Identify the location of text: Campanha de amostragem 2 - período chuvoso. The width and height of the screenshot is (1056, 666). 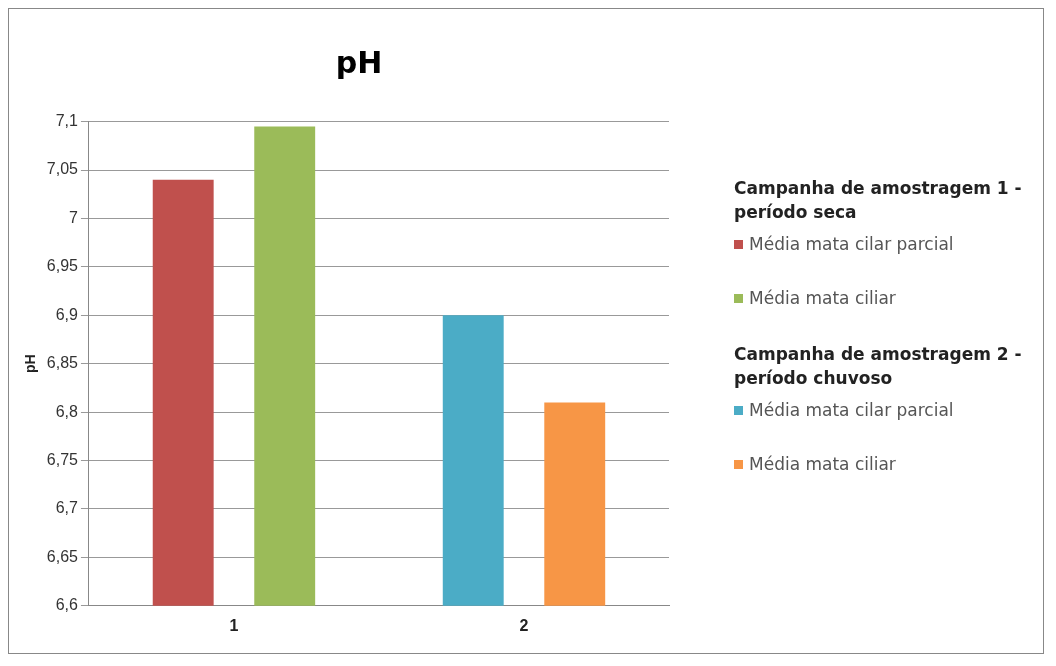
(878, 366).